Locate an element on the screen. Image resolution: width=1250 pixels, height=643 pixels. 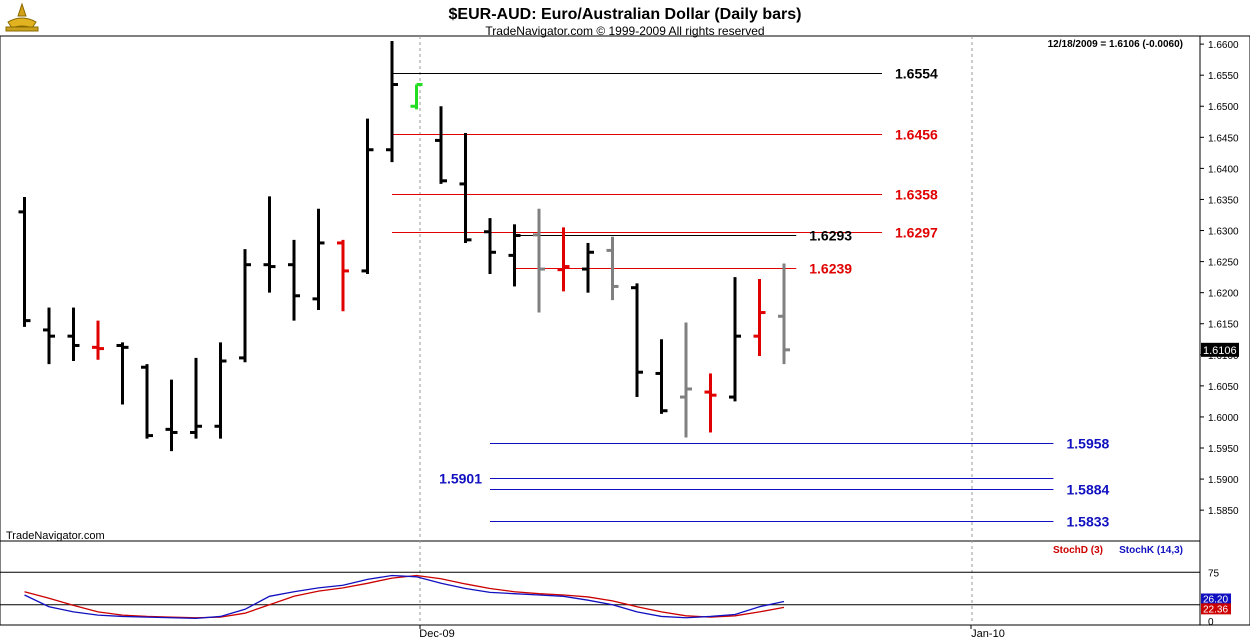
price-tick-label: 1.5900 is located at coordinates (1223, 480).